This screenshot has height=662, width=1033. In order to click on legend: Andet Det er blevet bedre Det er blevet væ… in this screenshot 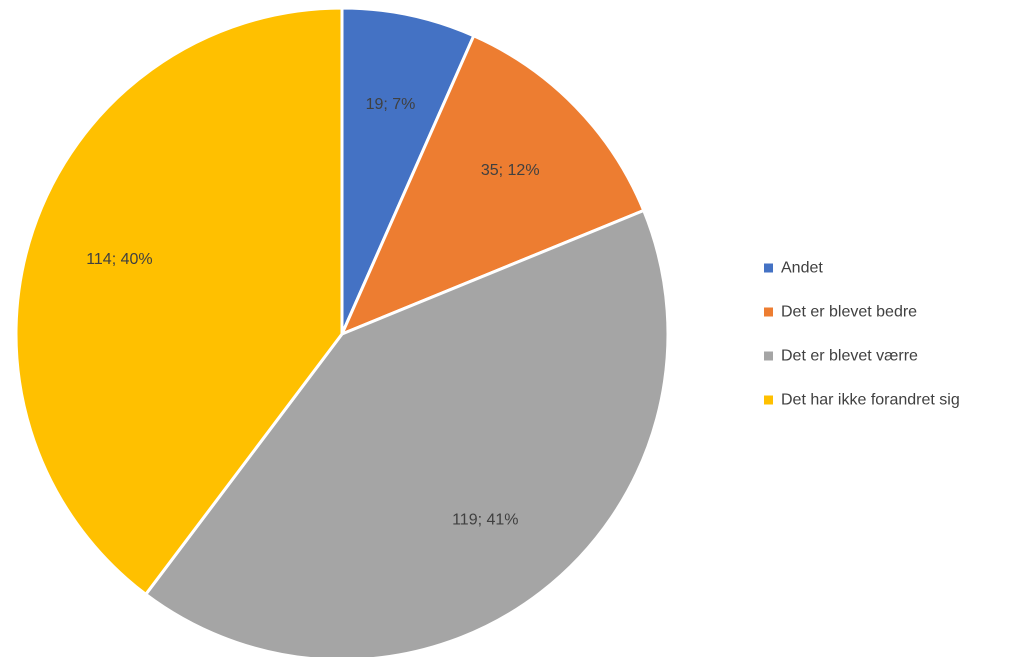, I will do `click(862, 334)`.